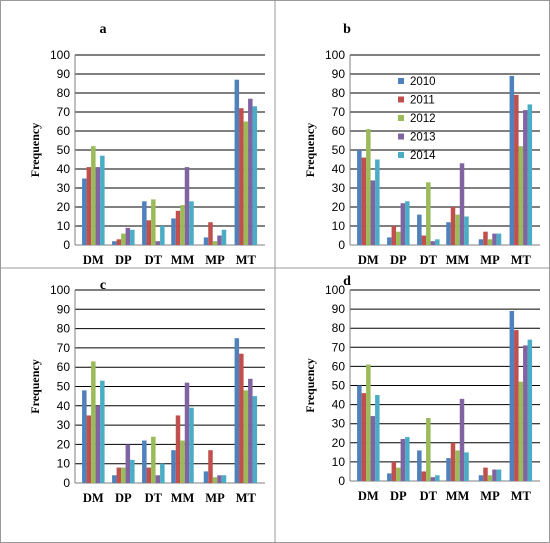 The width and height of the screenshot is (550, 543). Describe the element at coordinates (103, 29) in the screenshot. I see `panel-title: a` at that location.